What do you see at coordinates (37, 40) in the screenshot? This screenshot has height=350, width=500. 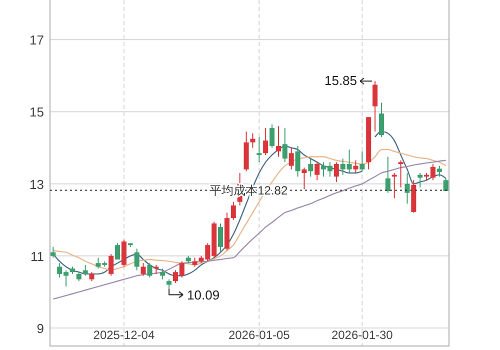 I see `y-tick-label: 17` at bounding box center [37, 40].